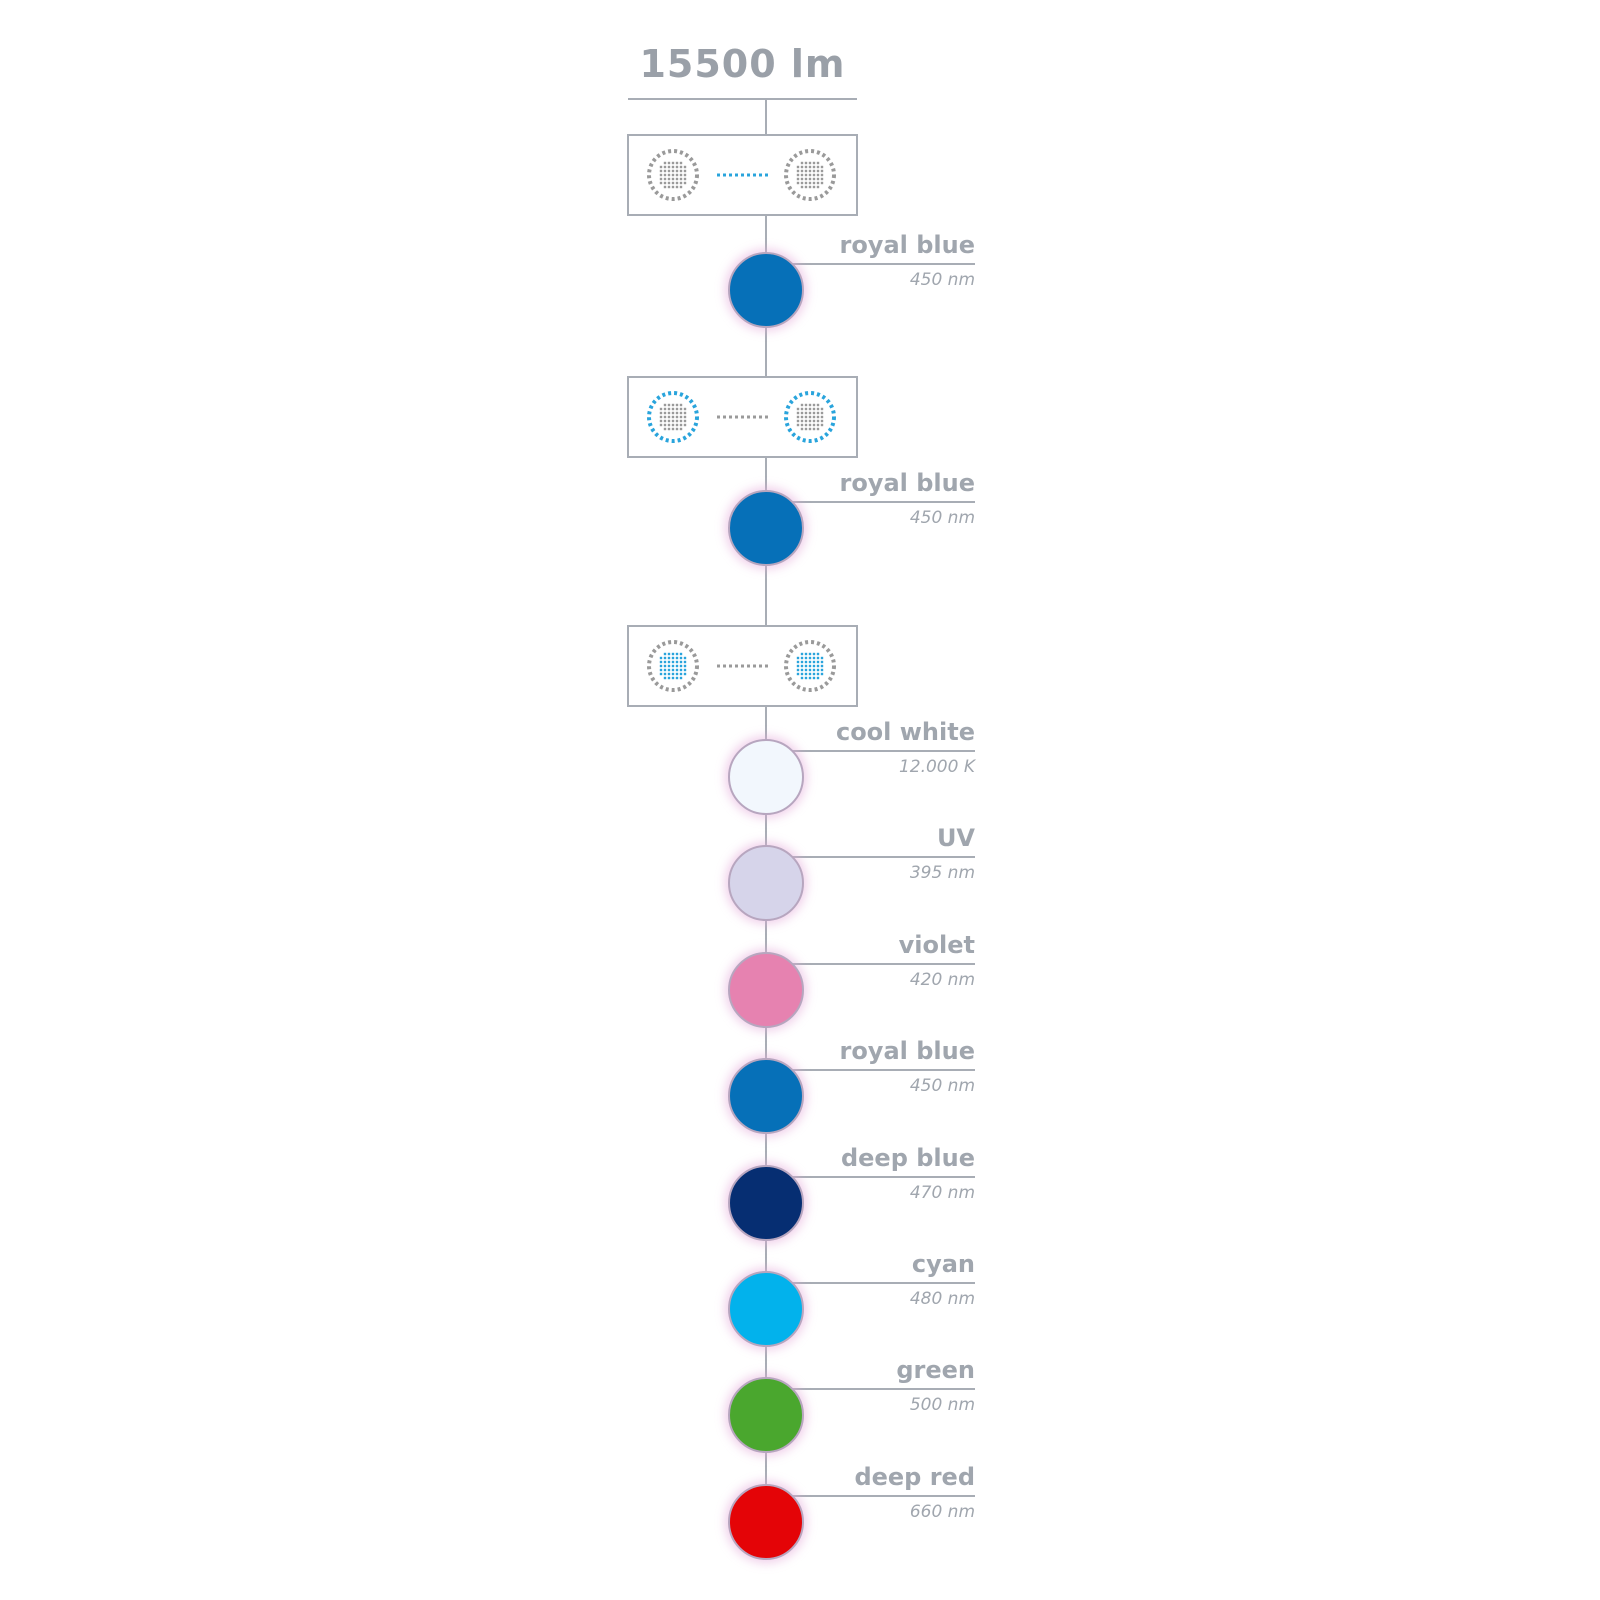 The height and width of the screenshot is (1600, 1600). I want to click on channel-value: 660 nm, so click(942, 1512).